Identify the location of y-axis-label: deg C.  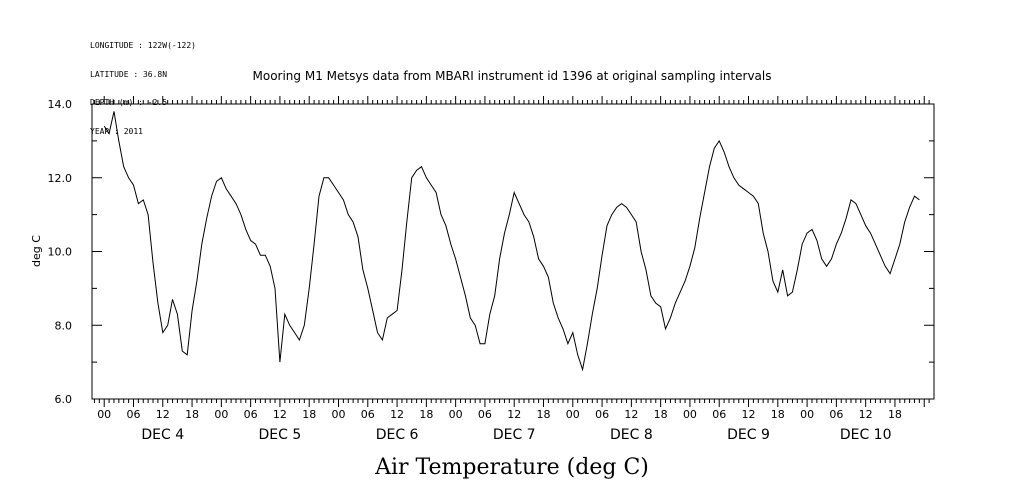
(36, 251).